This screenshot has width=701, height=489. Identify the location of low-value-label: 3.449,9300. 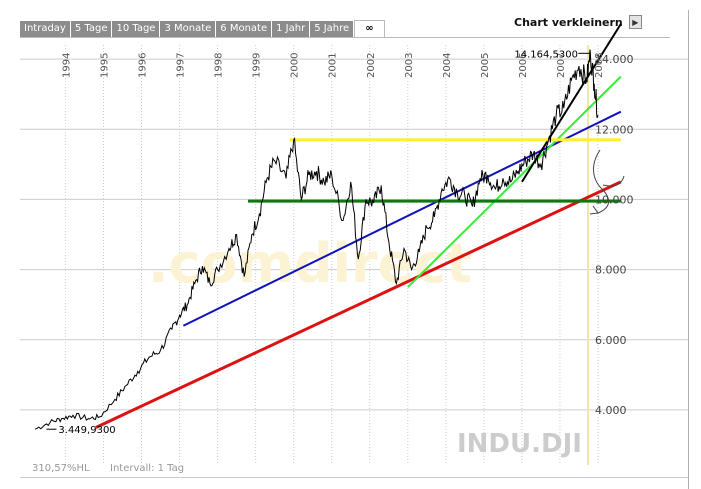
(86, 430).